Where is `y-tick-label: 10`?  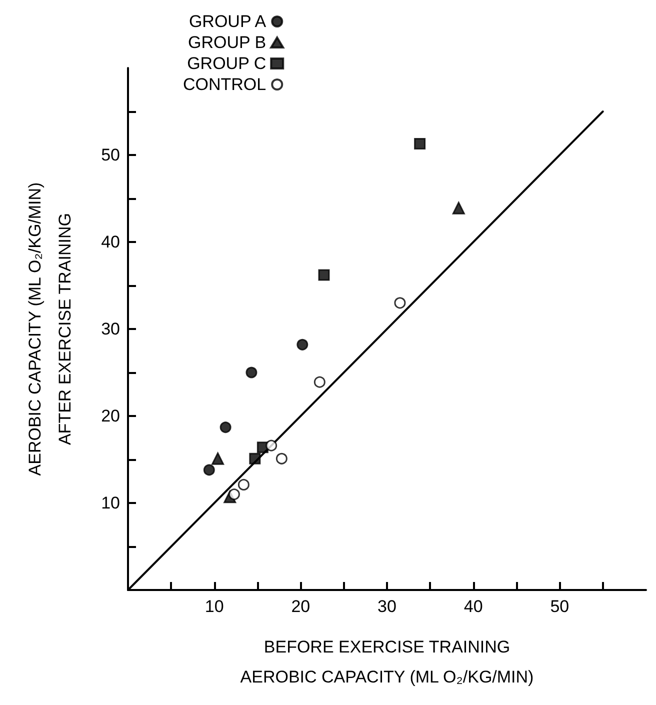 y-tick-label: 10 is located at coordinates (110, 503).